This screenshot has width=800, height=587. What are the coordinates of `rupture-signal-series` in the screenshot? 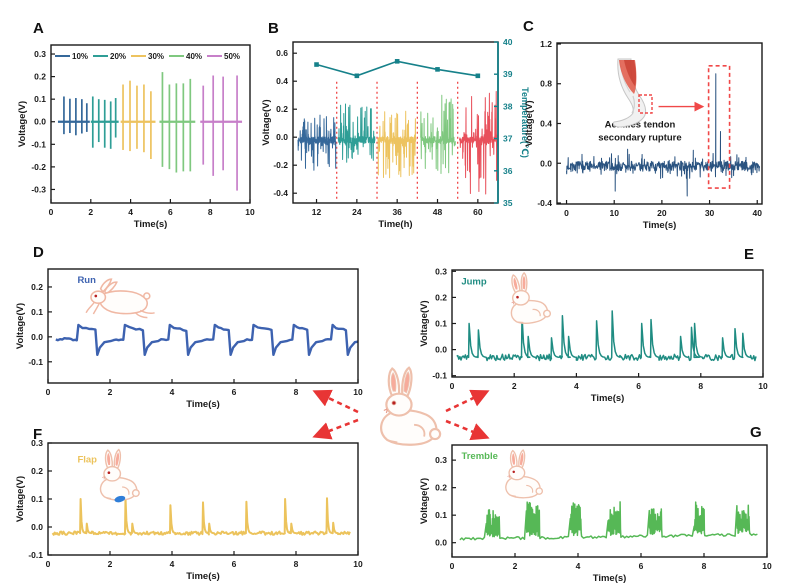 It's located at (663, 135).